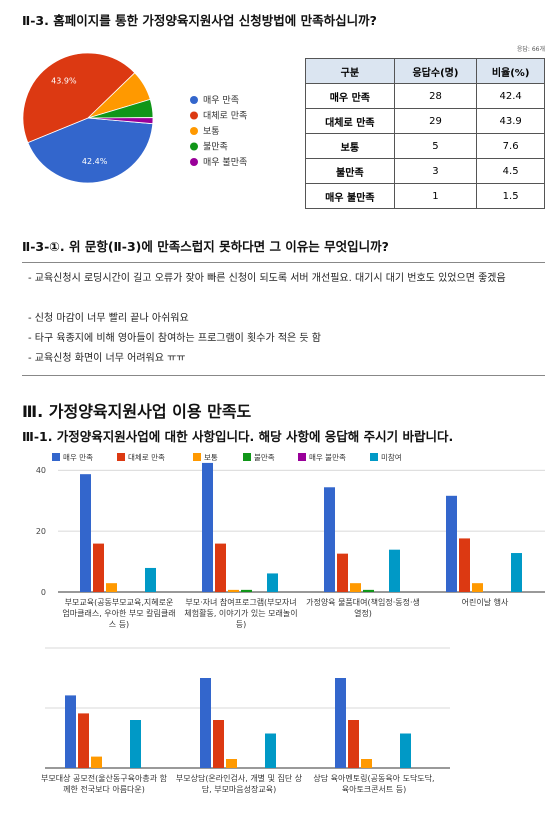  I want to click on header-cell: 응답수(명), so click(435, 71).